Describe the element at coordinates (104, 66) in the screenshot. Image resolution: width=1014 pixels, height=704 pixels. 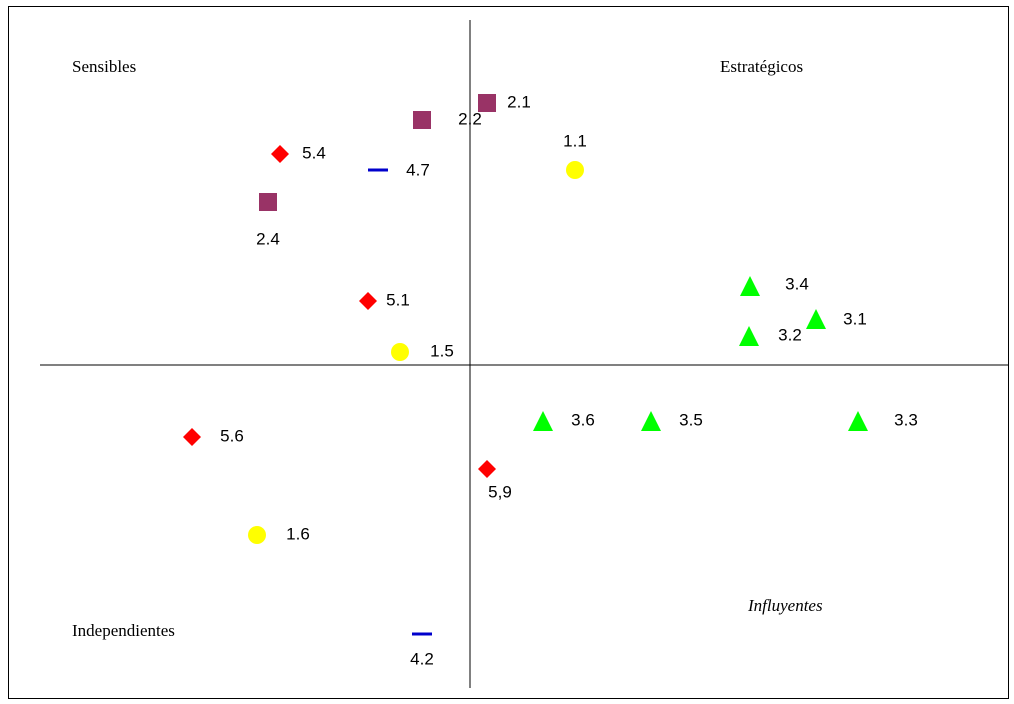
I see `quadrant-label: Sensibles` at that location.